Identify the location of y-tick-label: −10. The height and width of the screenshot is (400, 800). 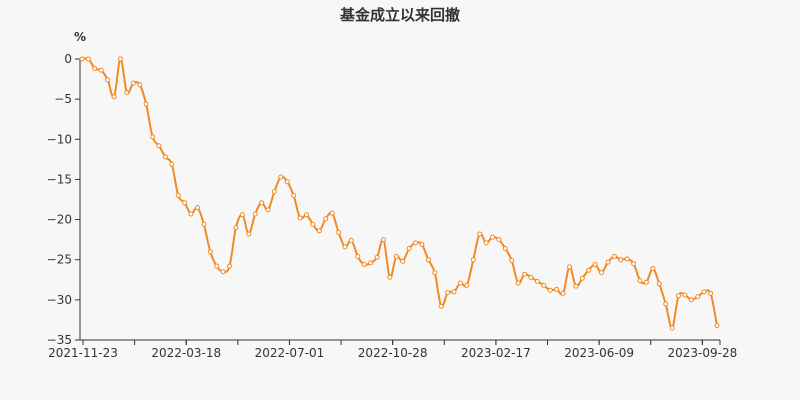
(59, 139).